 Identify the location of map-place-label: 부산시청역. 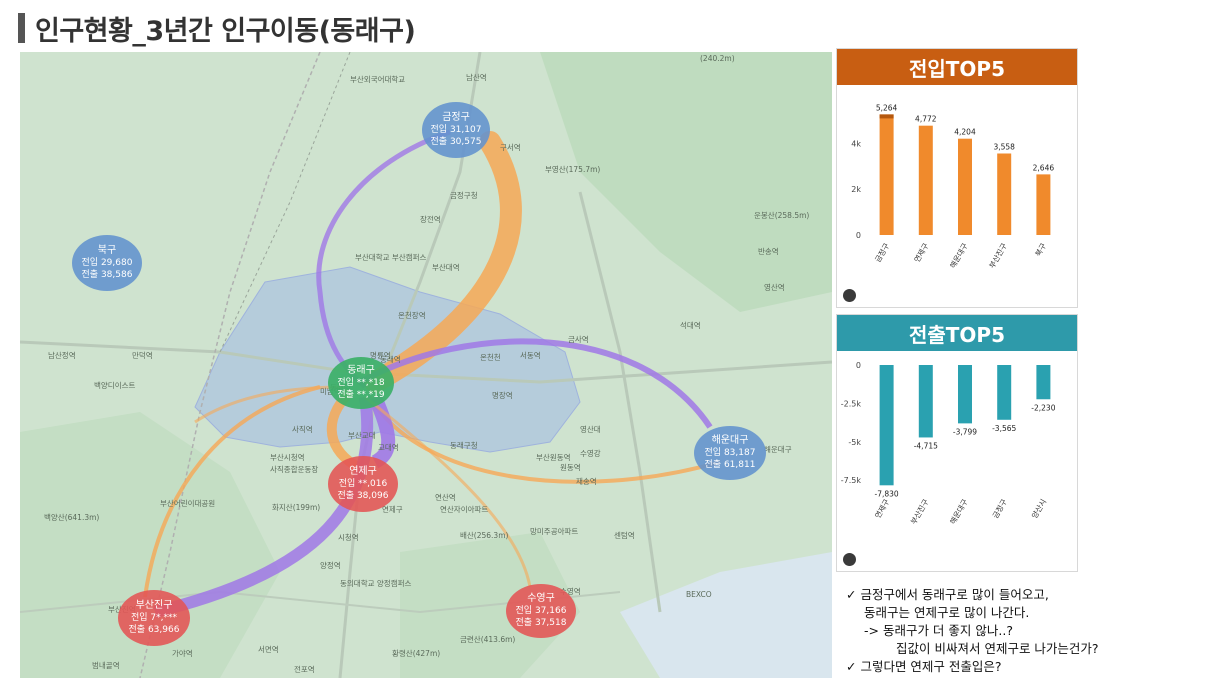
(287, 457).